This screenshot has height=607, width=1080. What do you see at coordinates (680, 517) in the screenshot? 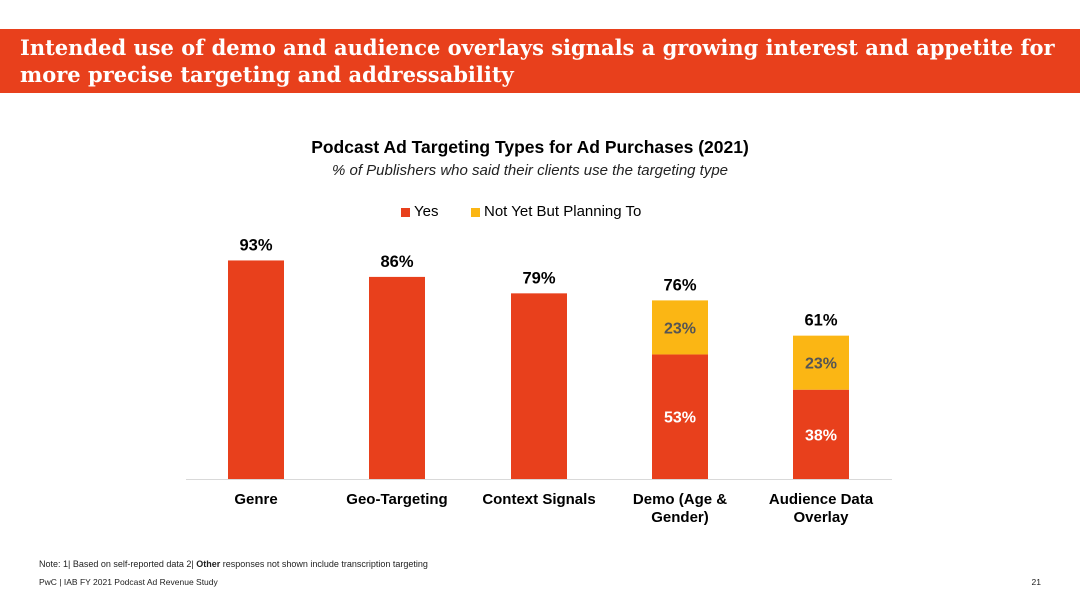
I see `category-label-demo-age-gender-line-2: Gender)` at bounding box center [680, 517].